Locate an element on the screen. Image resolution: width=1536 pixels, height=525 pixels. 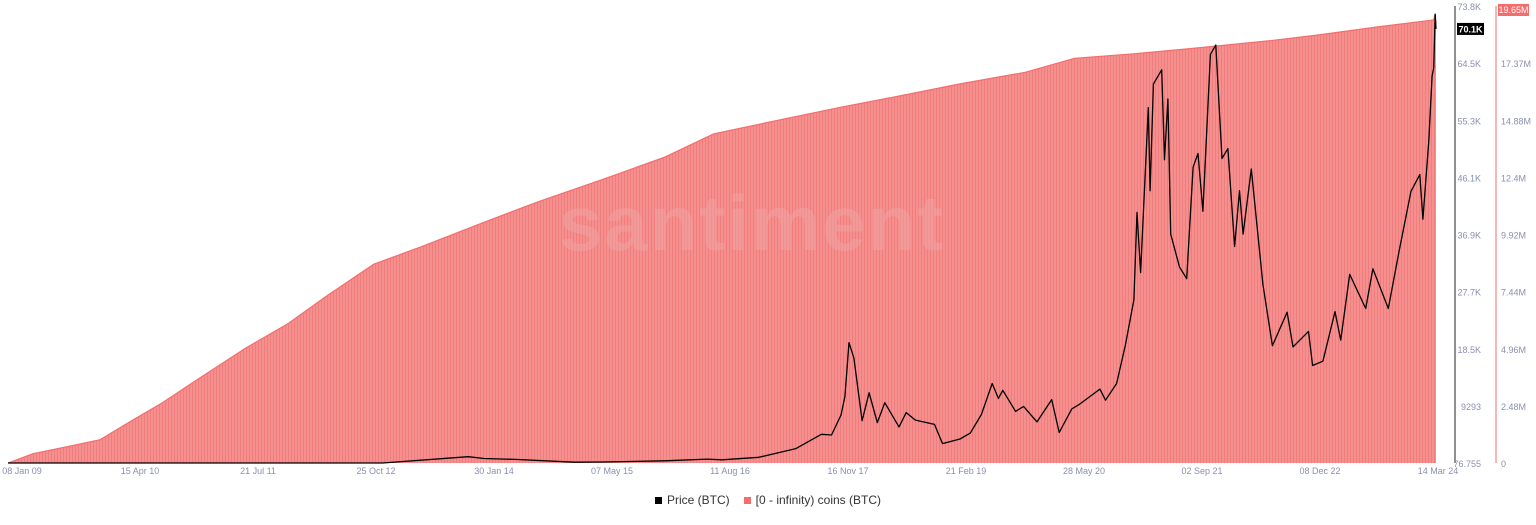
date-axis-tick-label: 14 Mar 24 is located at coordinates (1438, 471).